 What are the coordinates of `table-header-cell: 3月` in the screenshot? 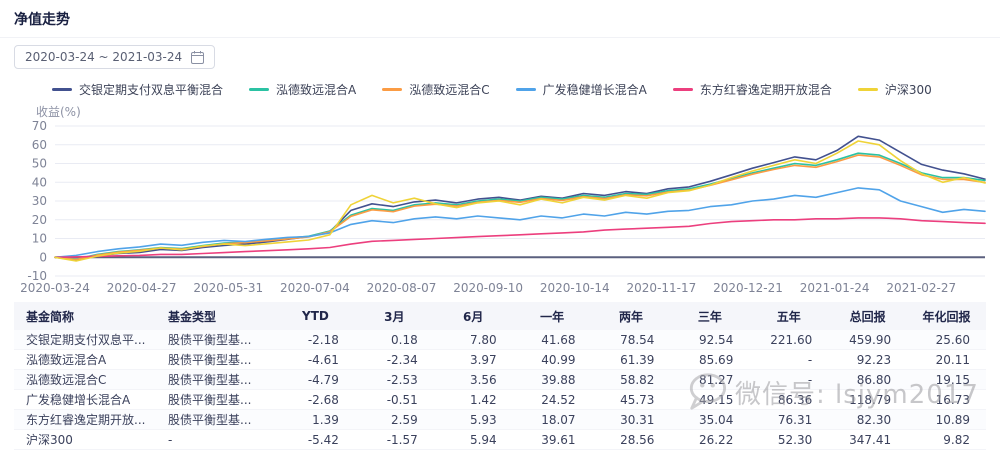 It's located at (394, 316).